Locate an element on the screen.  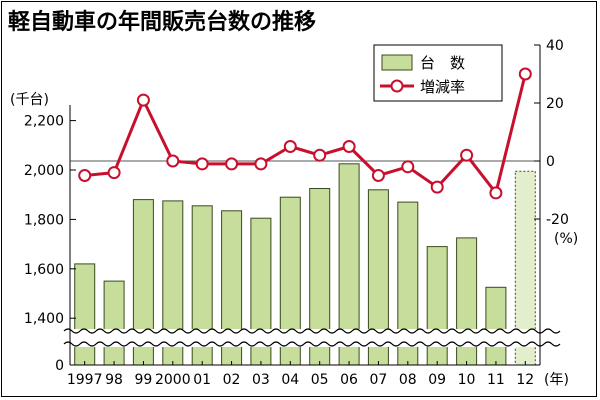
x-tick-label-01: 01 is located at coordinates (202, 380).